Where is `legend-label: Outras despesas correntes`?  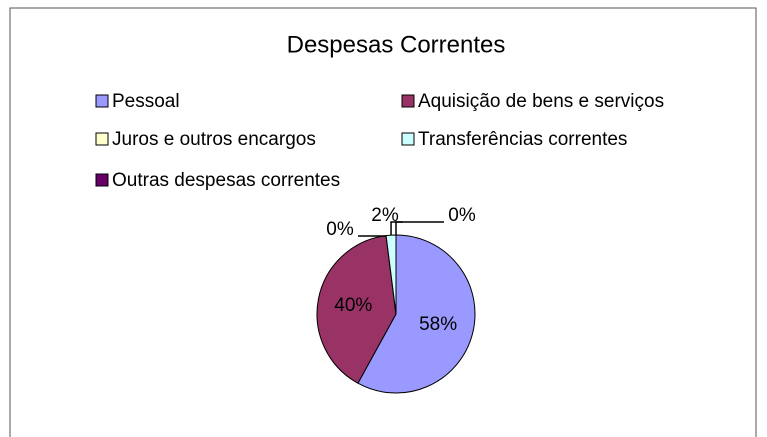 legend-label: Outras despesas correntes is located at coordinates (226, 180).